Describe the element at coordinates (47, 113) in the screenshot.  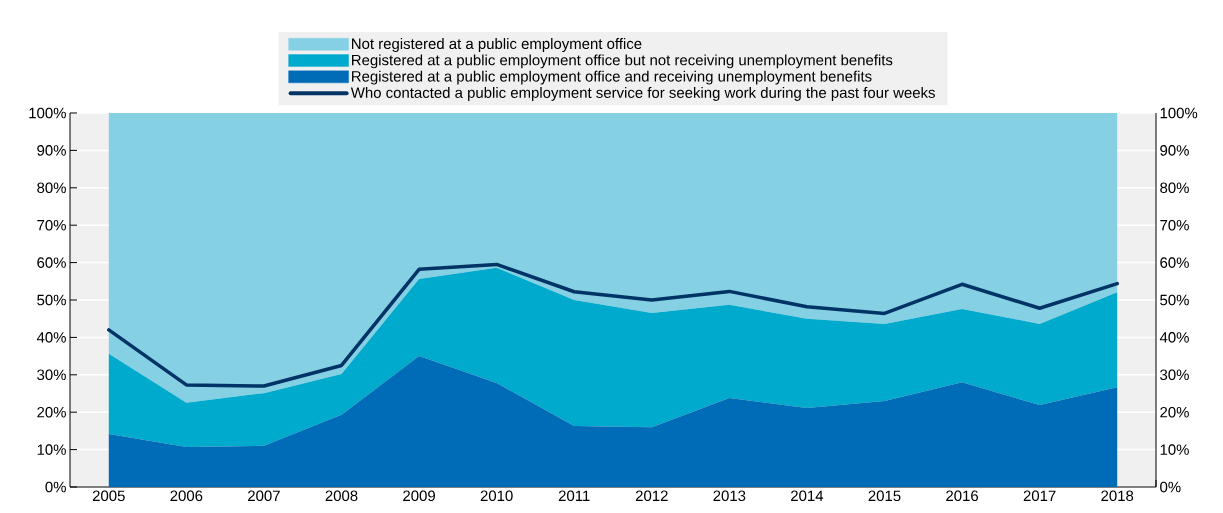
I see `y-tick-label: 100%` at that location.